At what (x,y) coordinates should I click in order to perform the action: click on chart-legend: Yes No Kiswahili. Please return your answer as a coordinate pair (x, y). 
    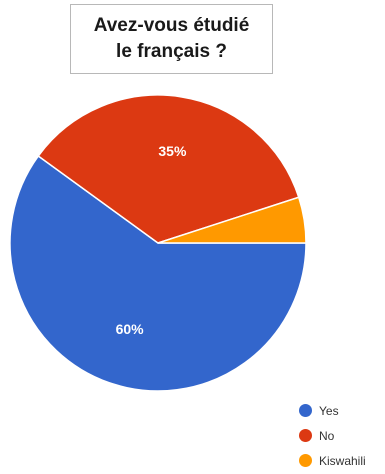
    Looking at the image, I should click on (341, 435).